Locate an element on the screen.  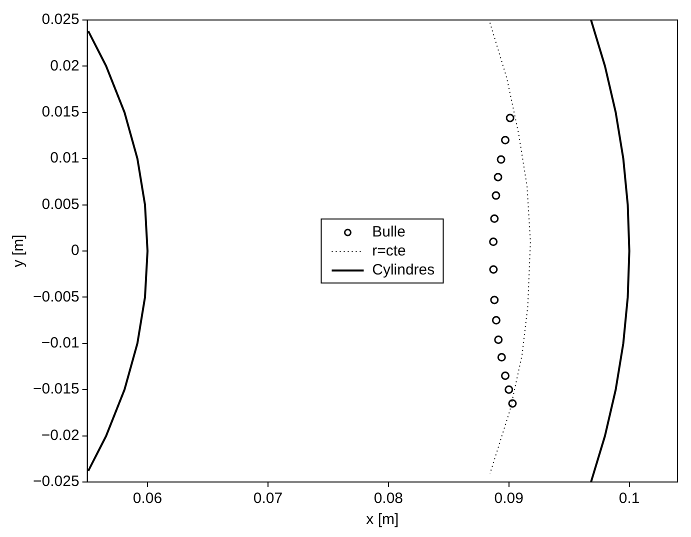
legend-label: r=cte is located at coordinates (389, 251).